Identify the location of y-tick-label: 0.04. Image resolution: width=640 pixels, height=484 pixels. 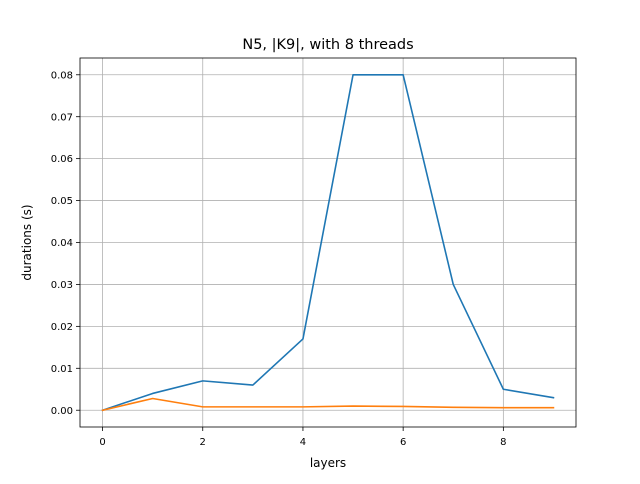
(62, 243).